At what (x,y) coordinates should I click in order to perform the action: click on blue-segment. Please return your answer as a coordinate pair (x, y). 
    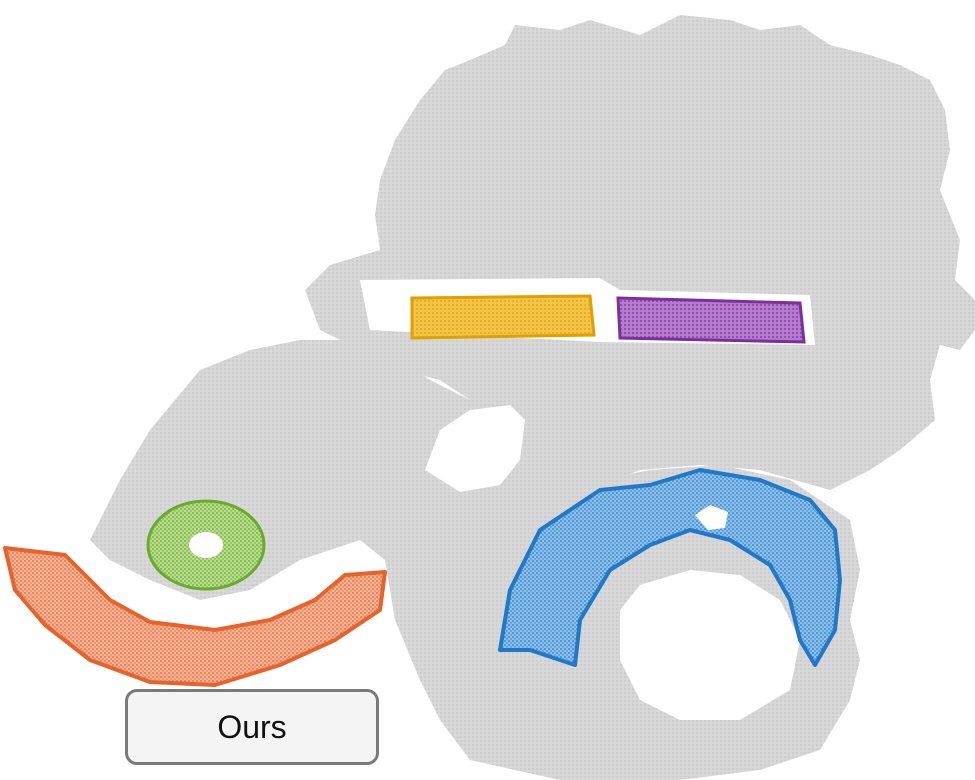
    Looking at the image, I should click on (670, 567).